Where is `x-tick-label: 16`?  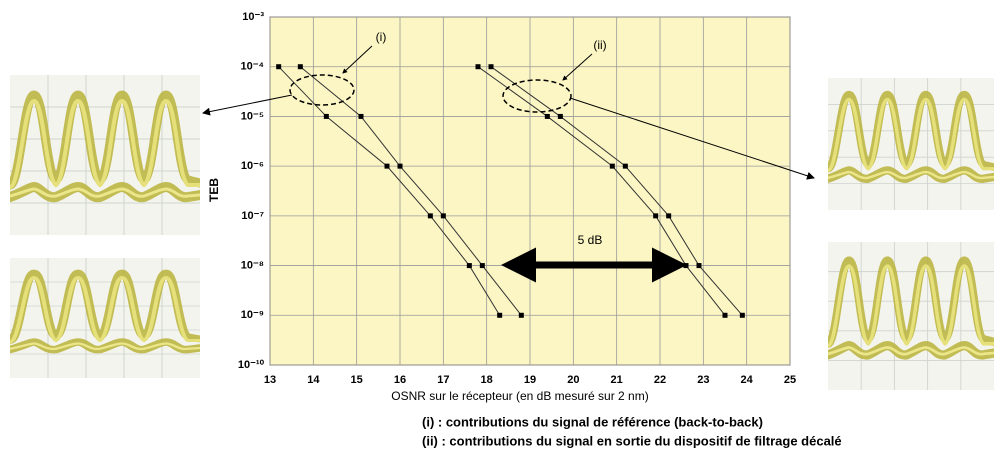
x-tick-label: 16 is located at coordinates (400, 380).